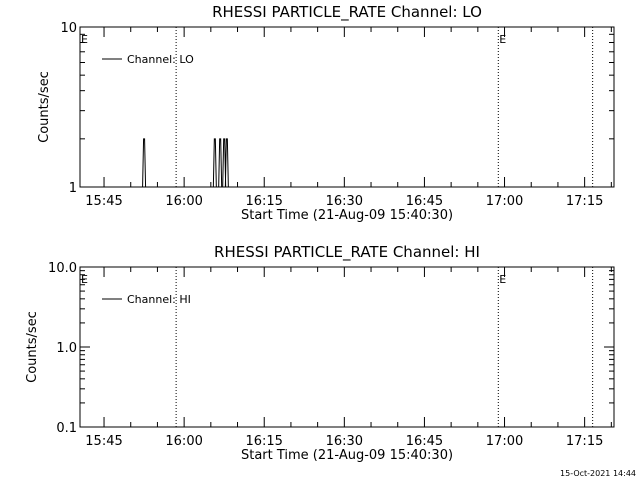 This screenshot has height=480, width=640. Describe the element at coordinates (73, 188) in the screenshot. I see `y-tick-label: 1` at that location.